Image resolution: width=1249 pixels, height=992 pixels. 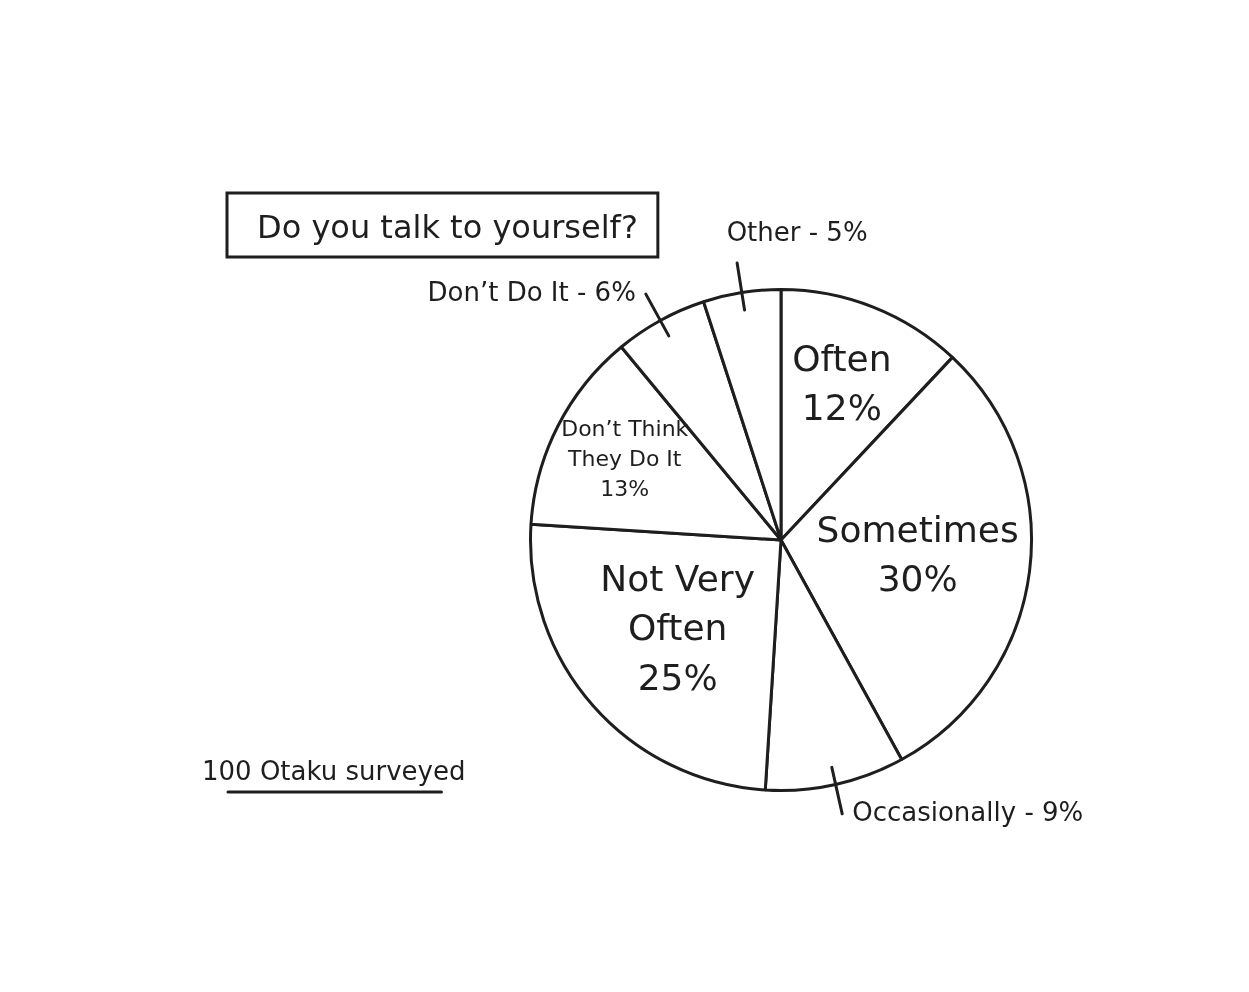 What do you see at coordinates (334, 771) in the screenshot?
I see `text: 100 Otaku surveyed` at bounding box center [334, 771].